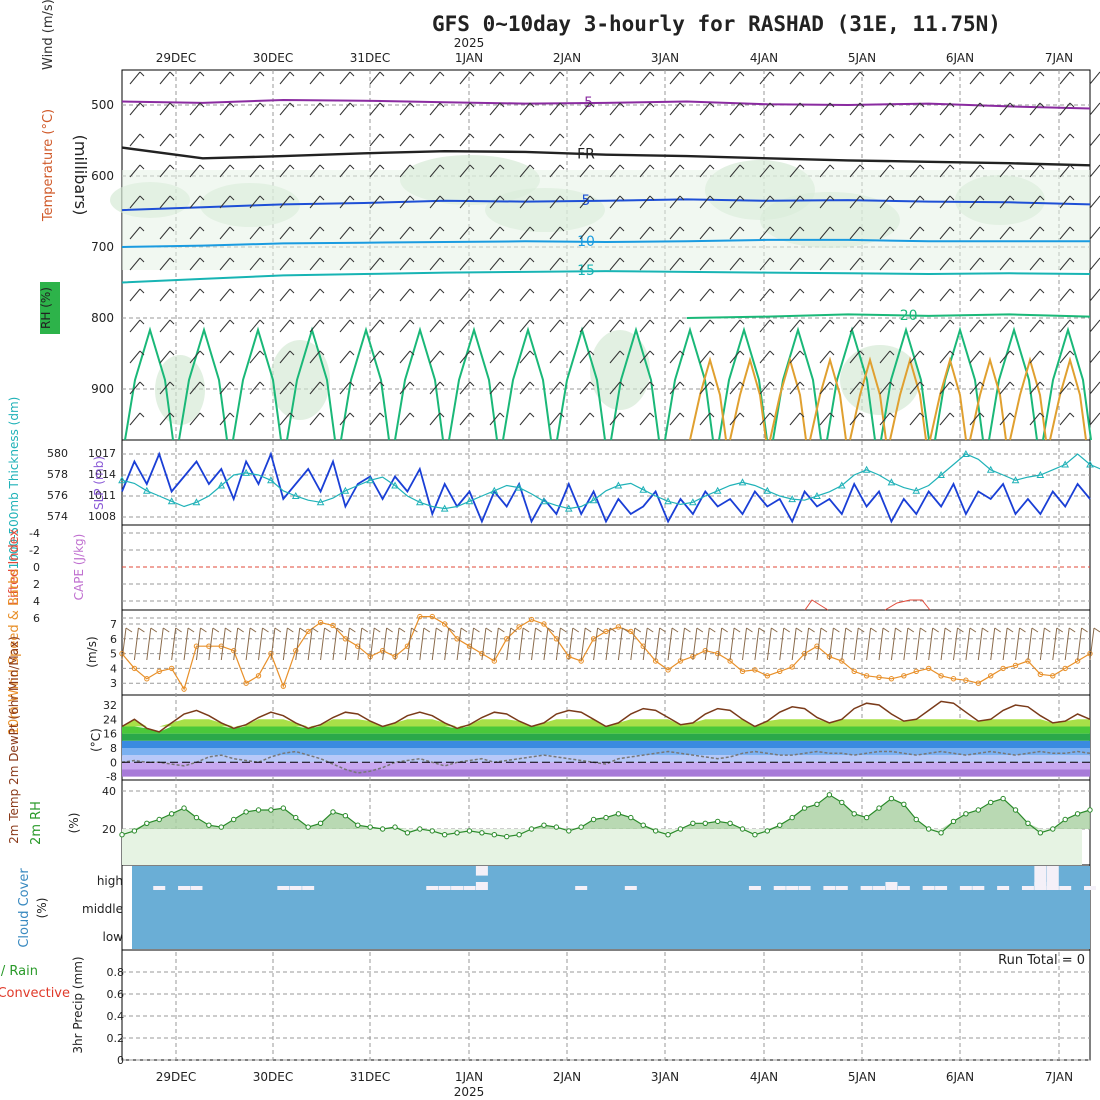 This screenshot has height=1100, width=1100. What do you see at coordinates (35, 993) in the screenshot?
I see `precip-legend-convective: Convective` at bounding box center [35, 993].